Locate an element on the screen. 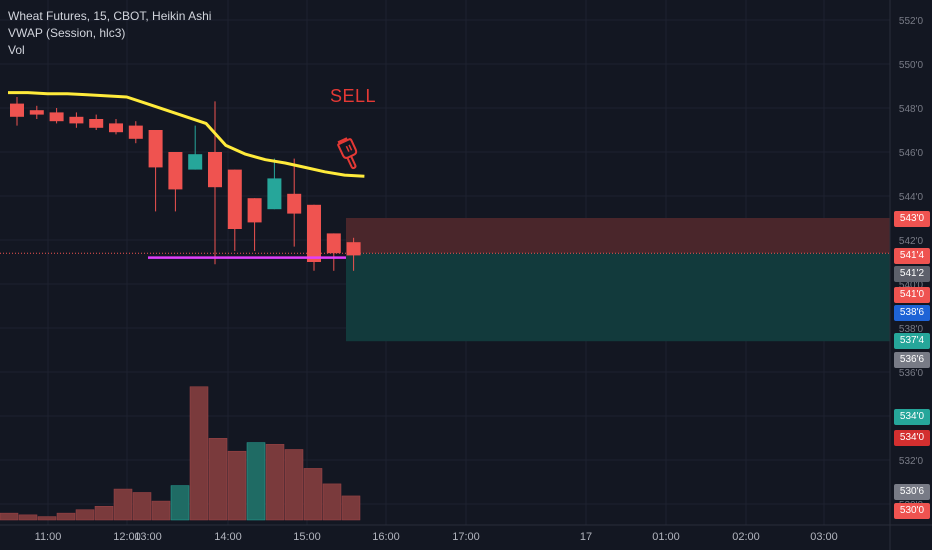 This screenshot has width=932, height=550. time-tick-label: 11:00 is located at coordinates (48, 537).